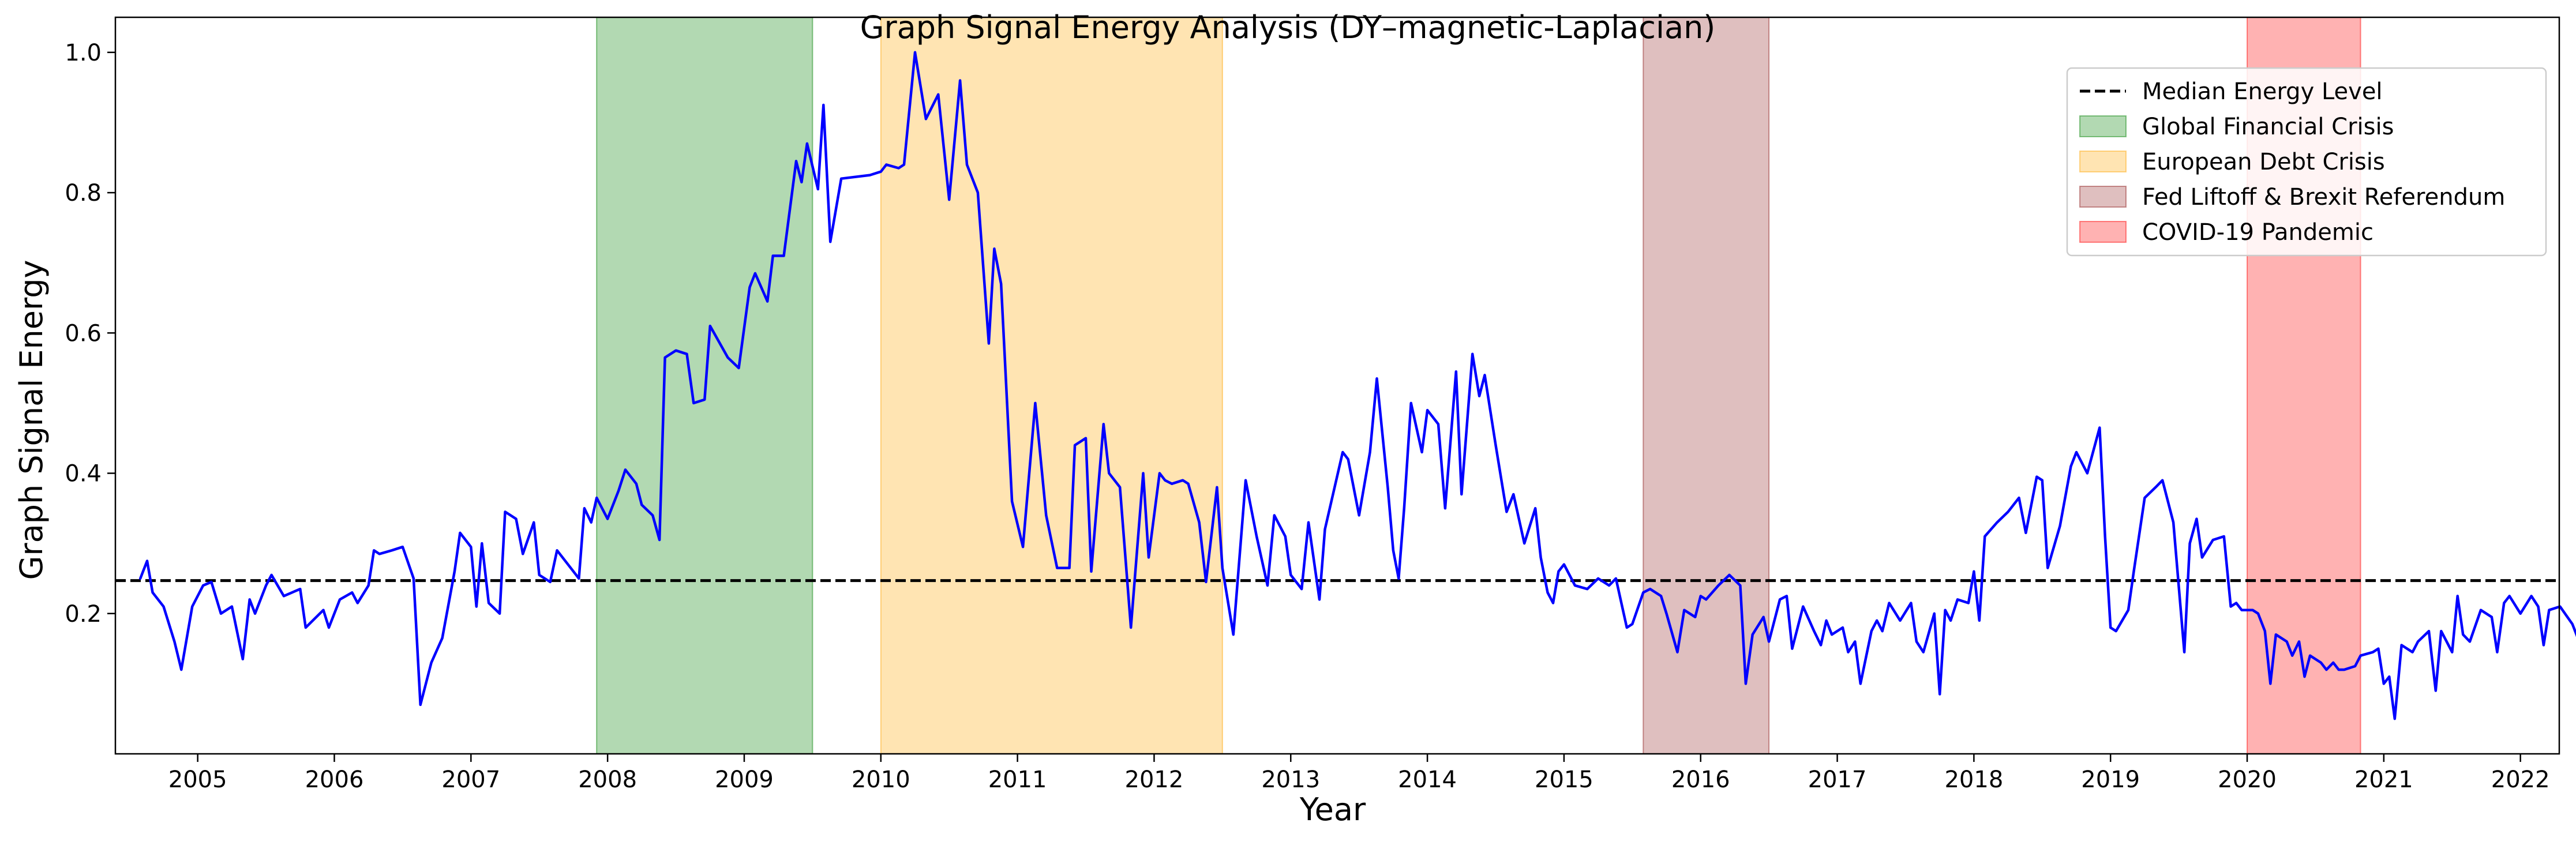 The image size is (2576, 849). What do you see at coordinates (334, 780) in the screenshot?
I see `x-tick-label: 2006` at bounding box center [334, 780].